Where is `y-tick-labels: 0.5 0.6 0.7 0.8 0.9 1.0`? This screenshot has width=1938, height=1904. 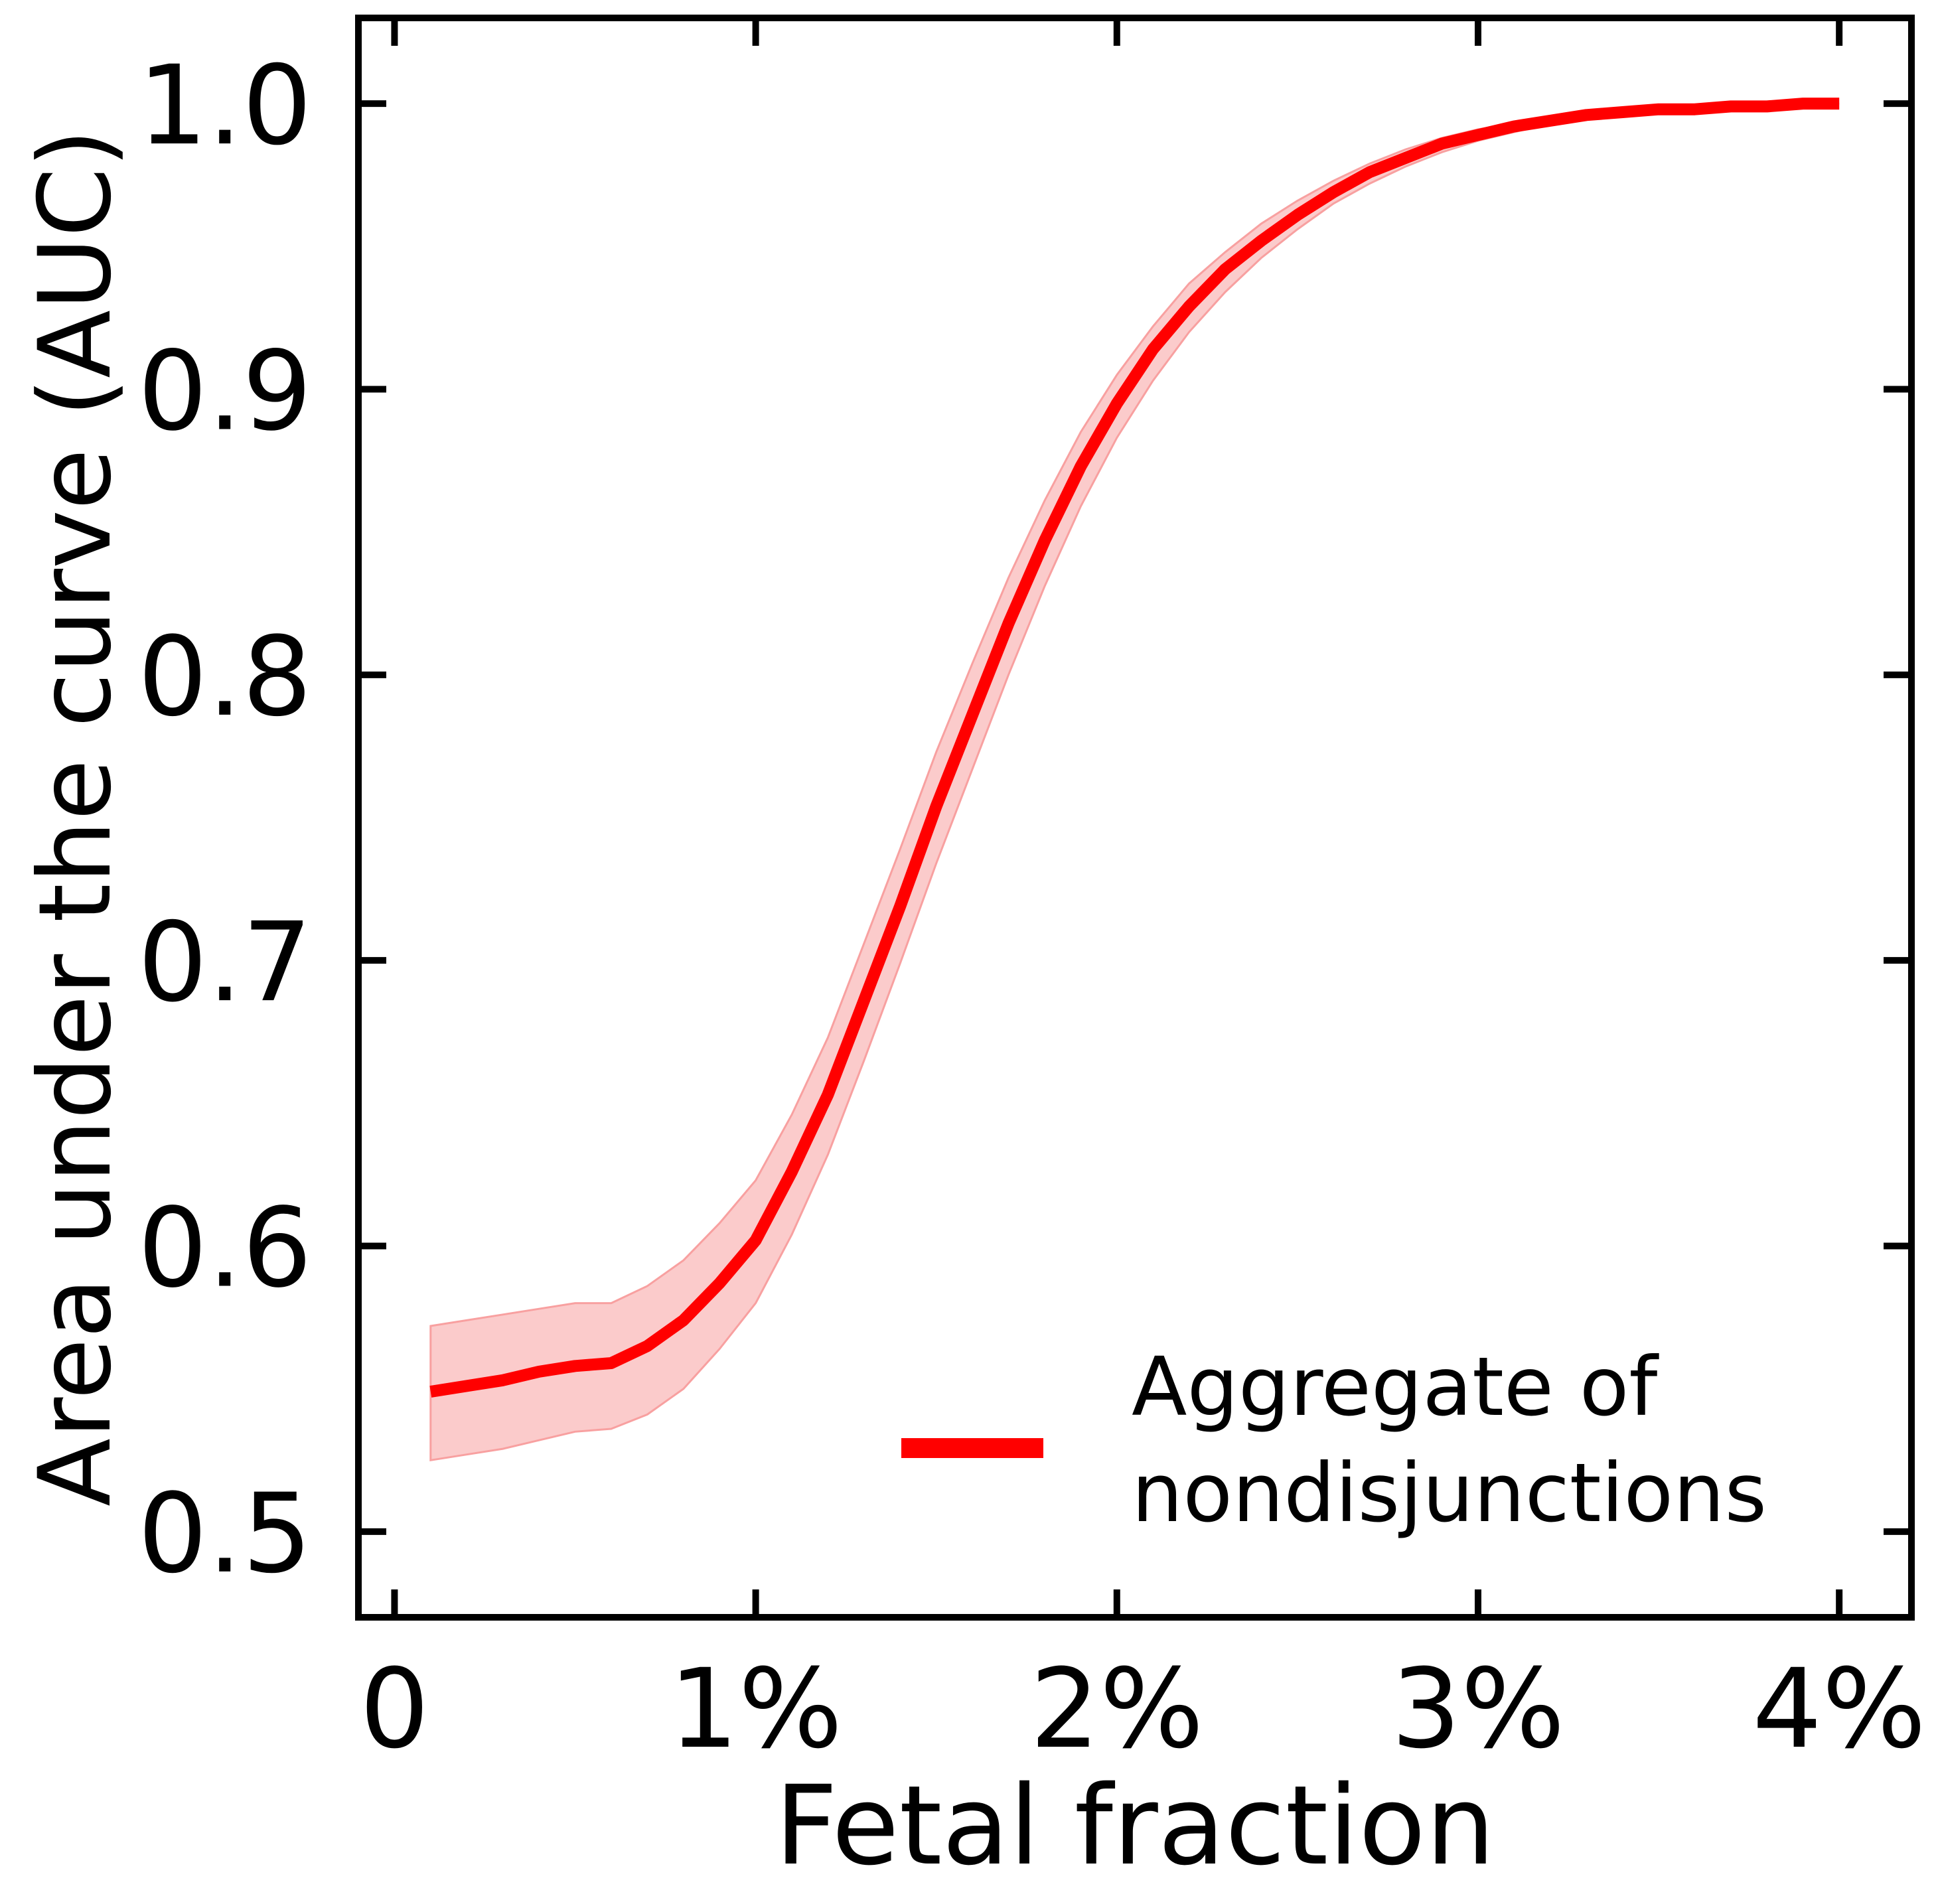 y-tick-labels: 0.5 0.6 0.7 0.8 0.9 1.0 is located at coordinates (225, 819).